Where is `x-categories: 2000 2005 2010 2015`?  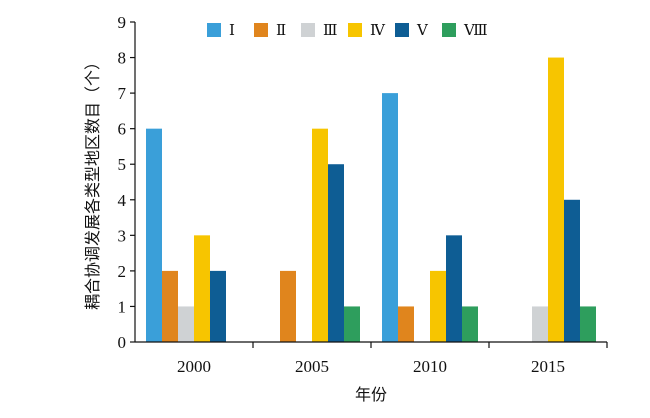 x-categories: 2000 2005 2010 2015 is located at coordinates (392, 359).